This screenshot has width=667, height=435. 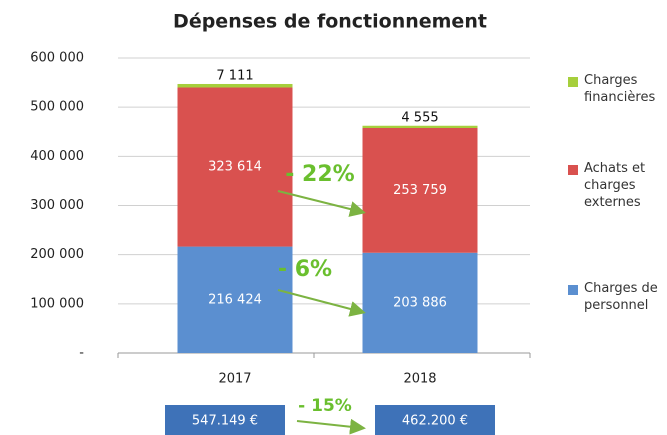 What do you see at coordinates (81, 353) in the screenshot?
I see `y-tick-label: -` at bounding box center [81, 353].